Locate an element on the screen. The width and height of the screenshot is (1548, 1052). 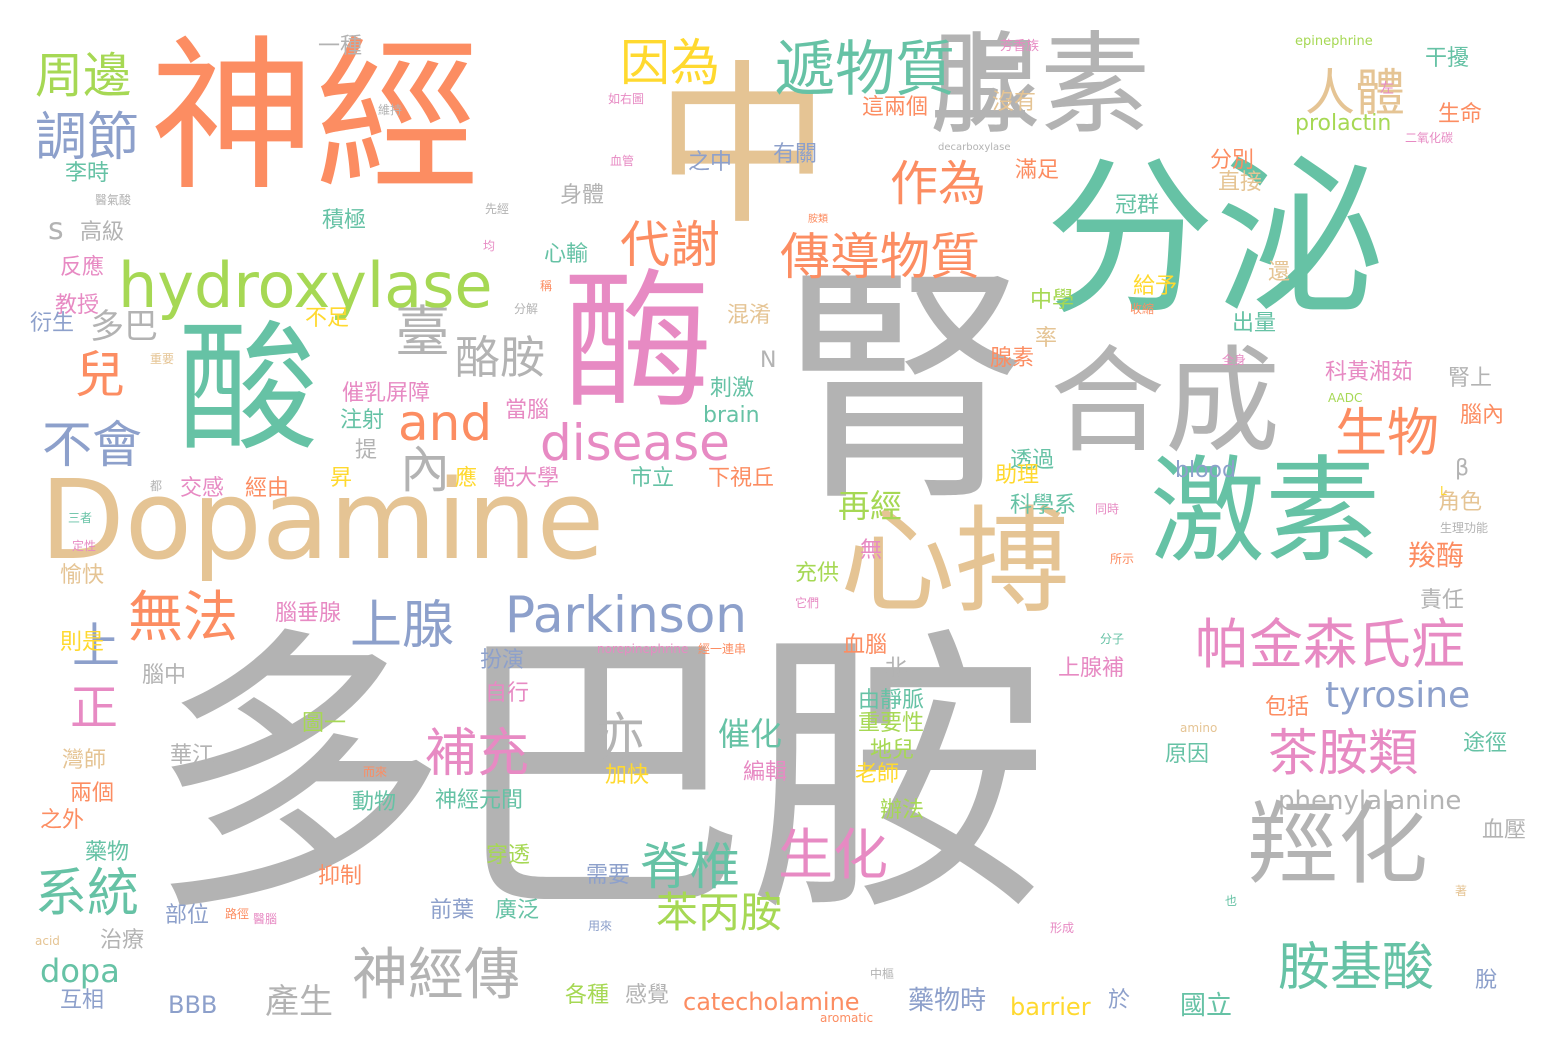
word-131: 範大學 is located at coordinates (526, 478).